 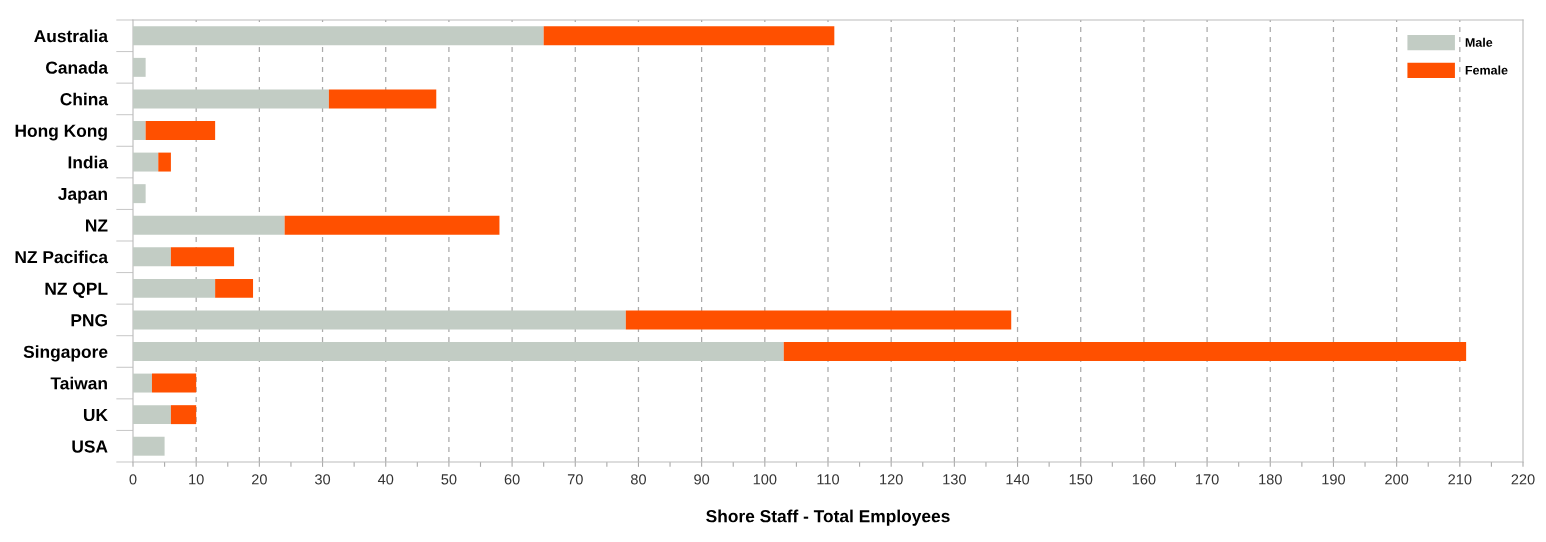 What do you see at coordinates (90, 446) in the screenshot?
I see `y-tick-label: USA` at bounding box center [90, 446].